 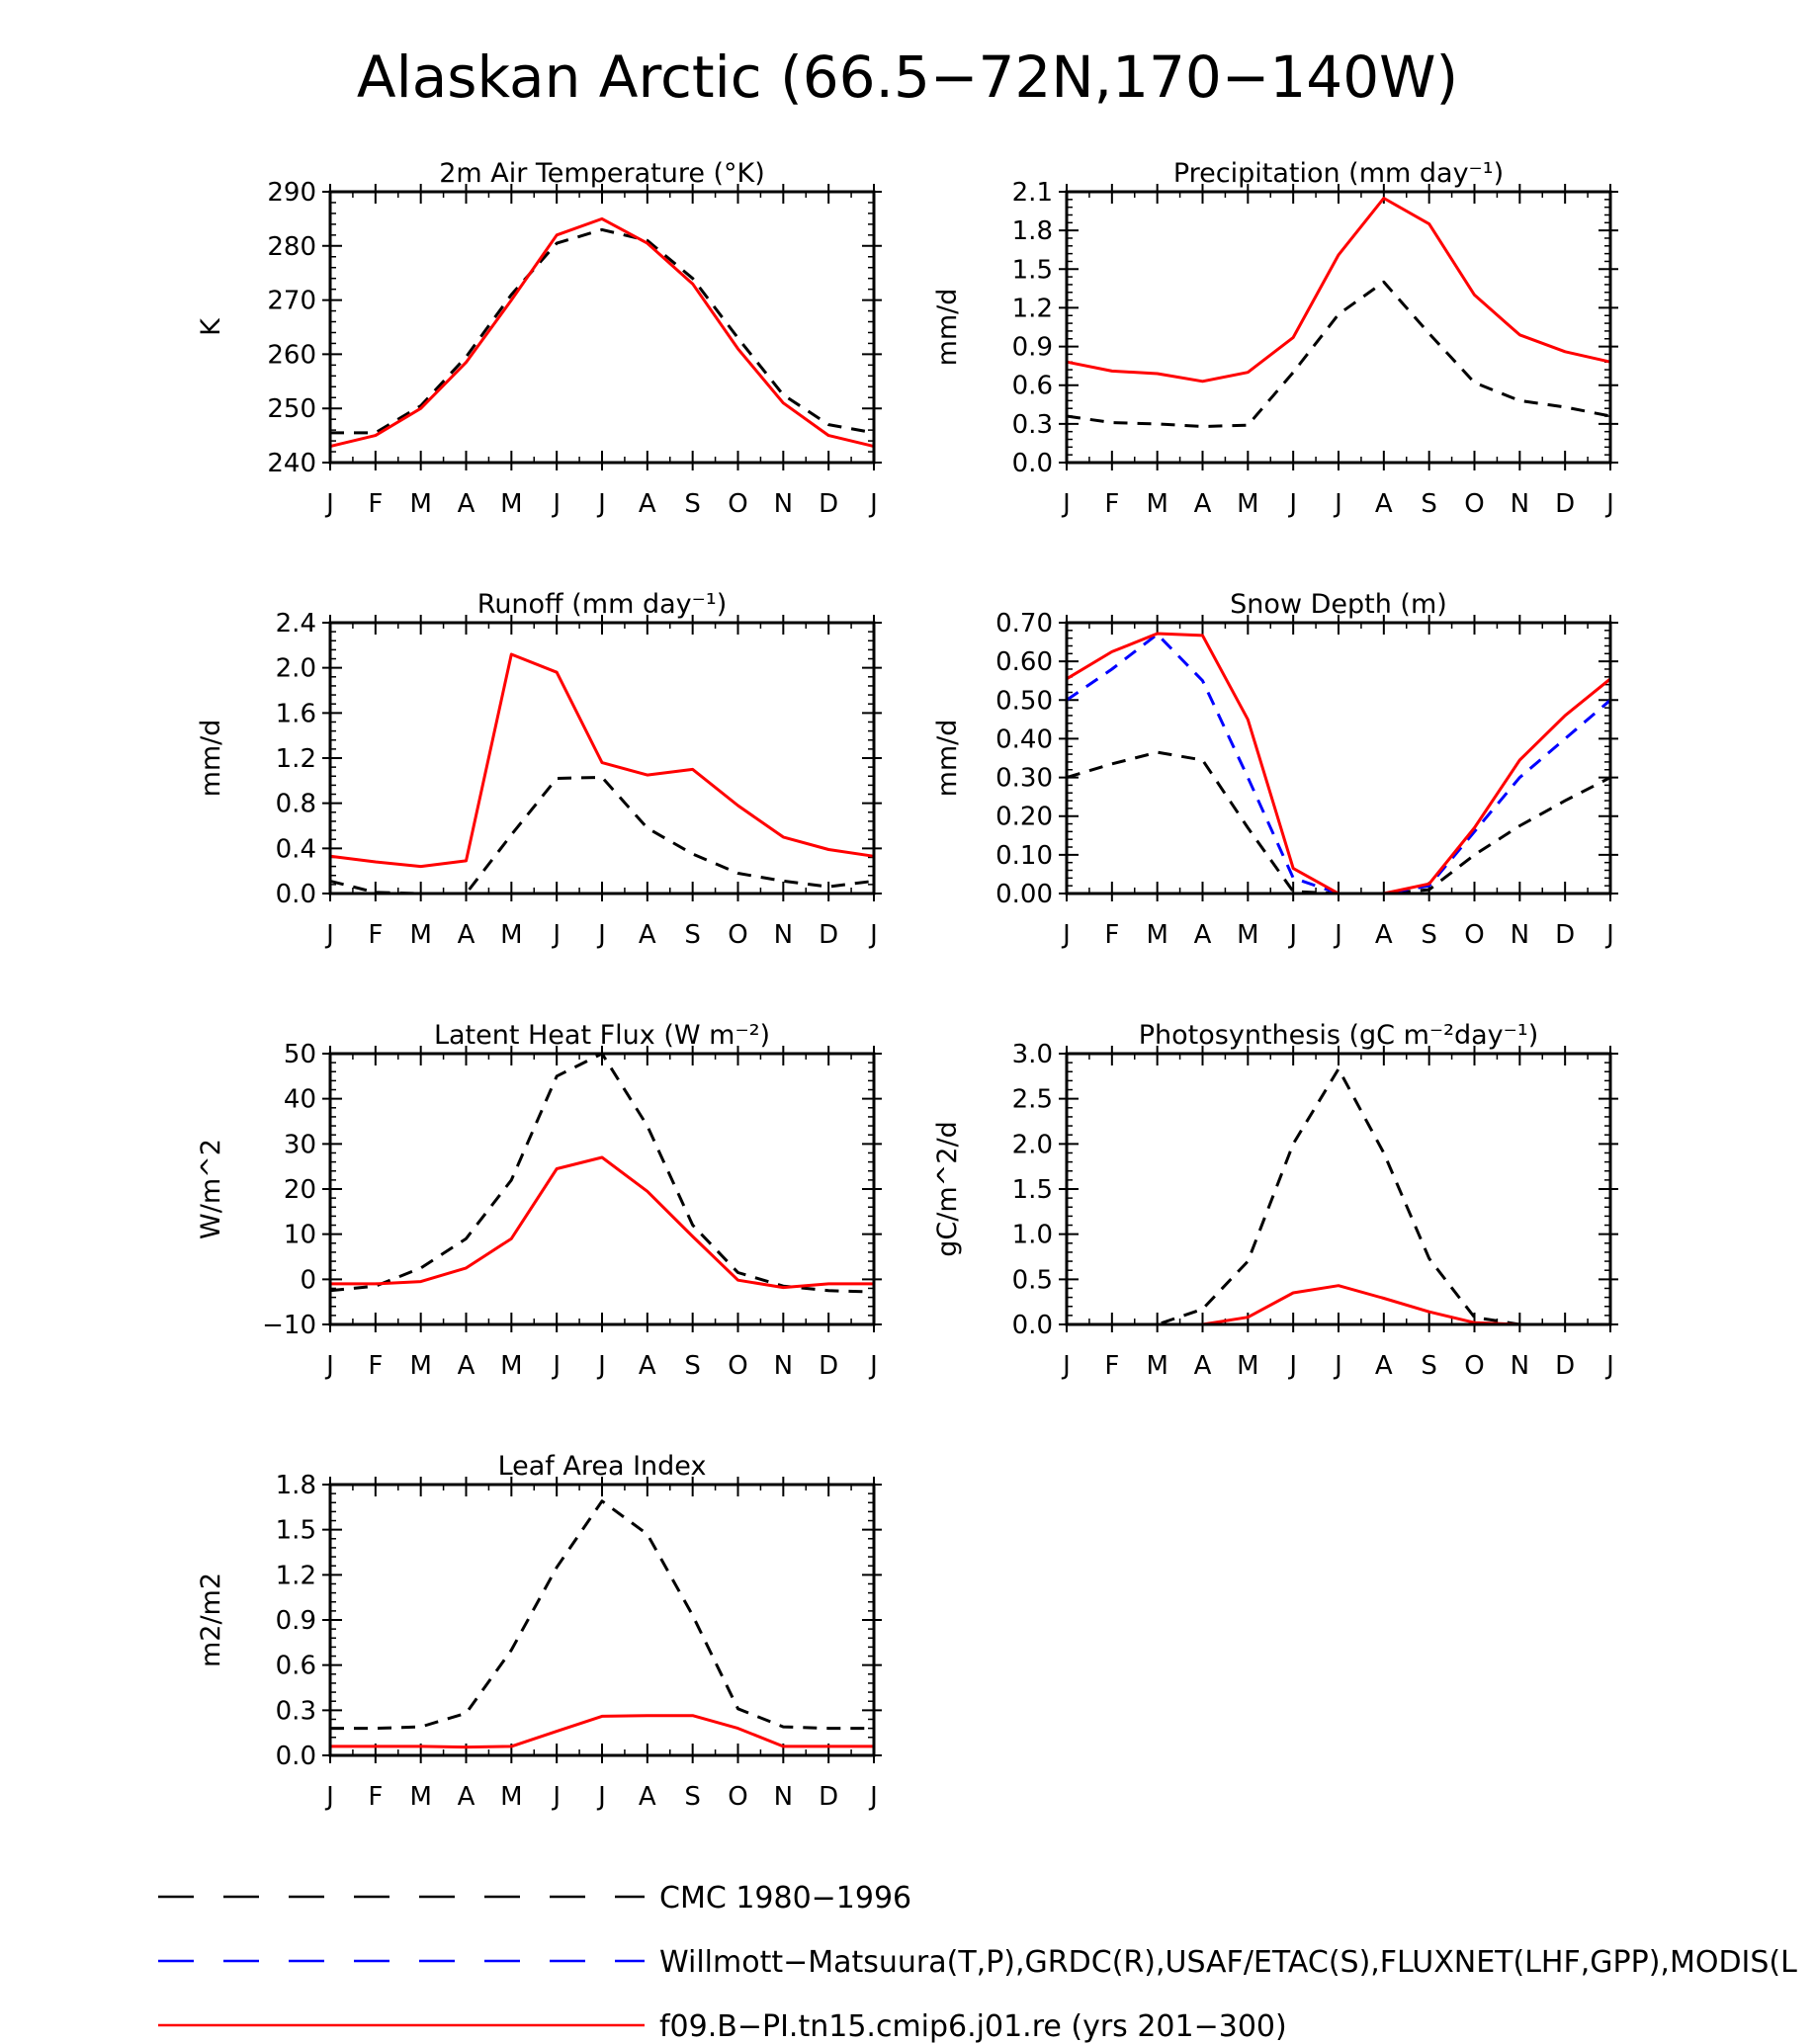 I want to click on legend-label-1: CMC 1980−1996, so click(x=785, y=1899).